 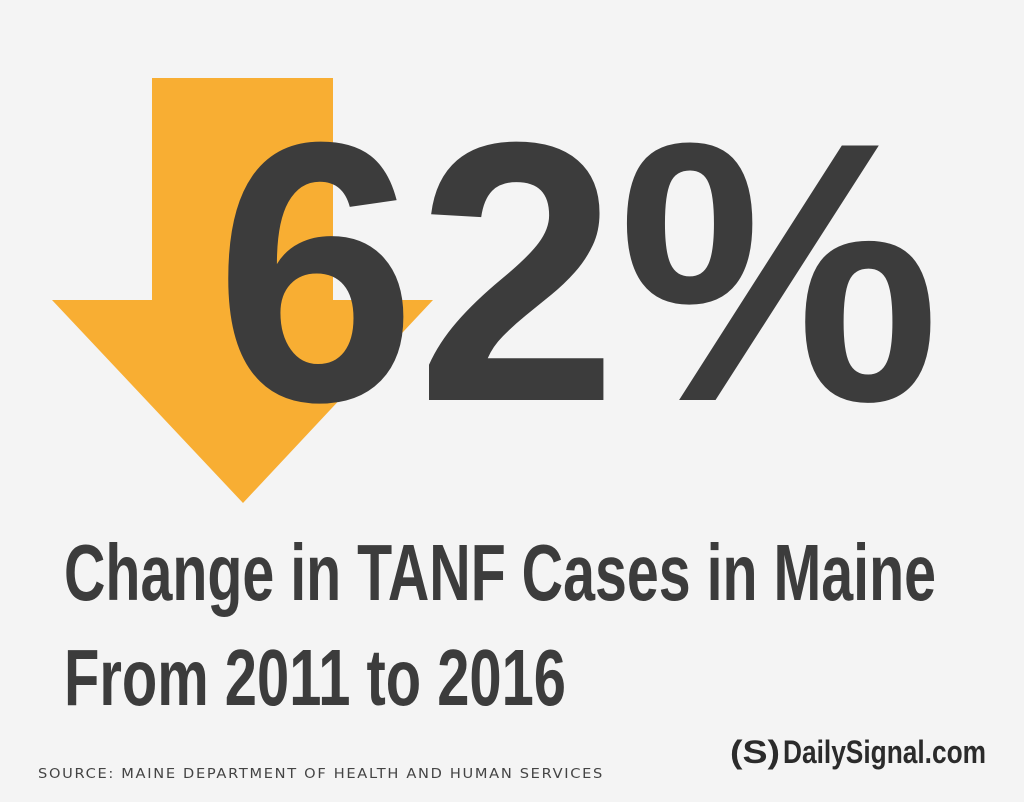 I want to click on logo-mark: (S), so click(x=755, y=752).